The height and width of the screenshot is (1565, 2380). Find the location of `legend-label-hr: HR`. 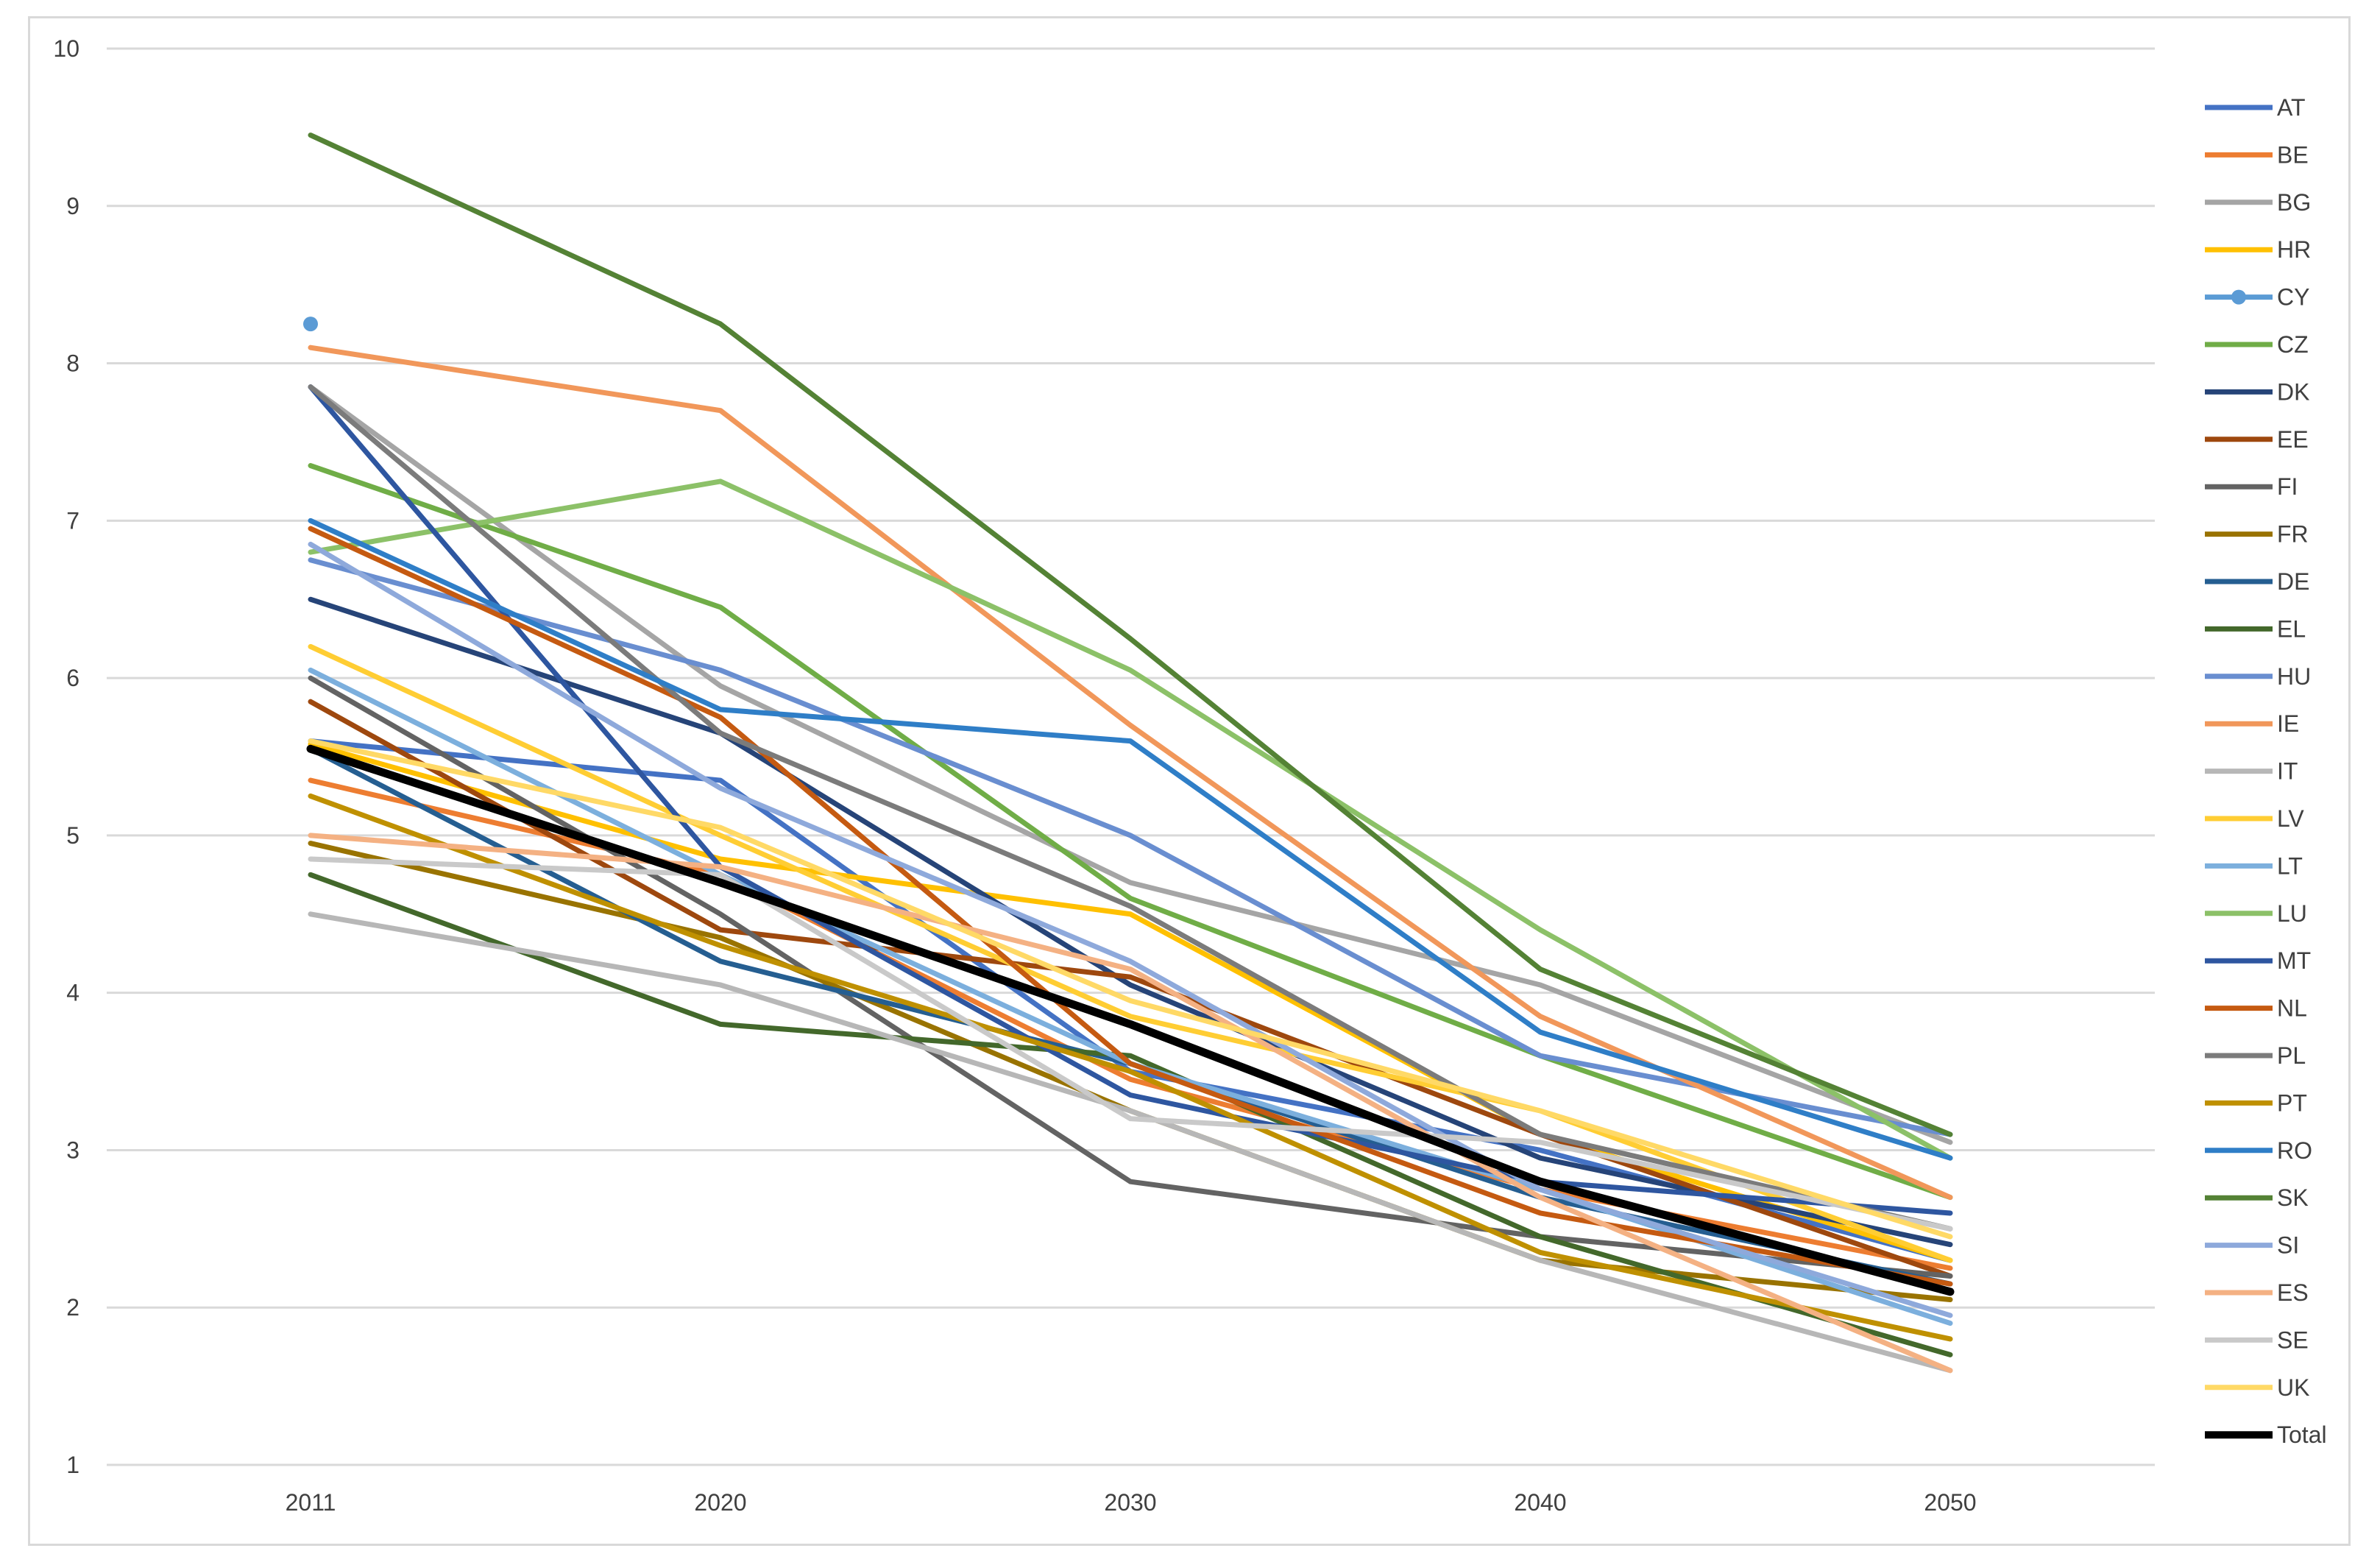

legend-label-hr: HR is located at coordinates (2294, 249).